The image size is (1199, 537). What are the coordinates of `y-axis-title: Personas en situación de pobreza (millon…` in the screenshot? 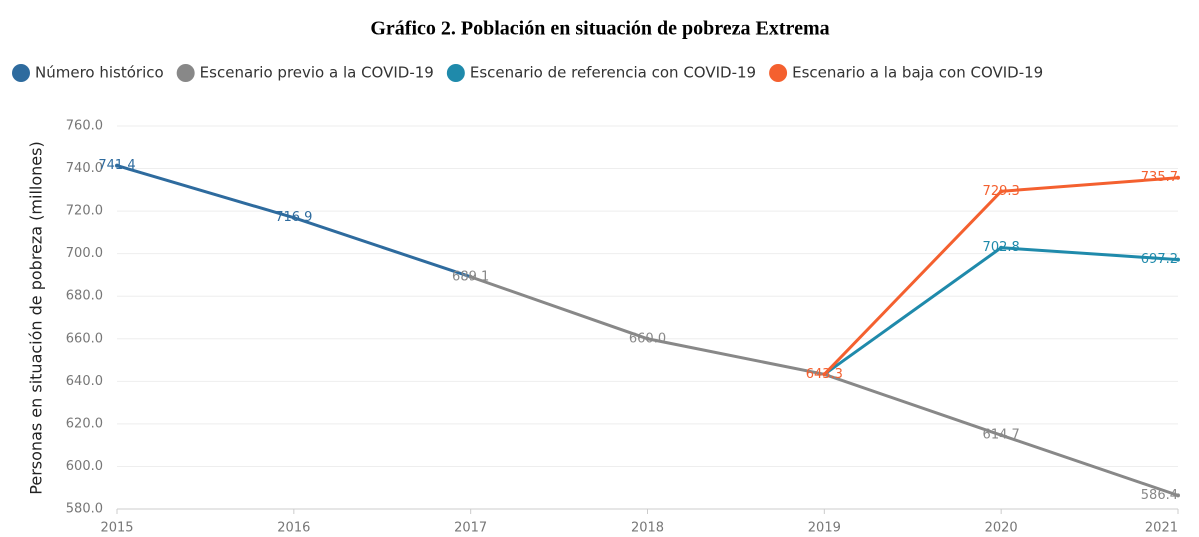 It's located at (36, 317).